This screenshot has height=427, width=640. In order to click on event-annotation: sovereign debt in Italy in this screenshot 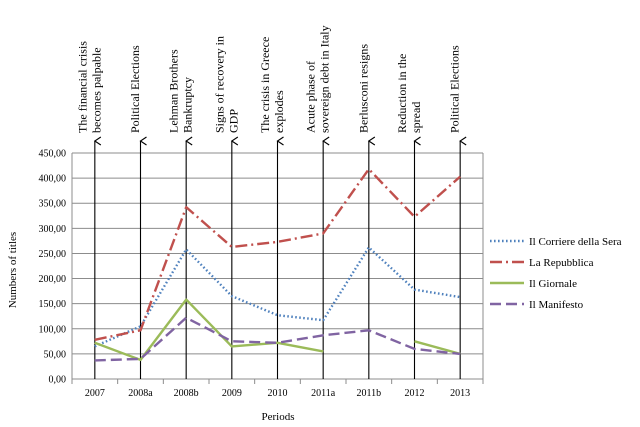, I will do `click(325, 79)`.